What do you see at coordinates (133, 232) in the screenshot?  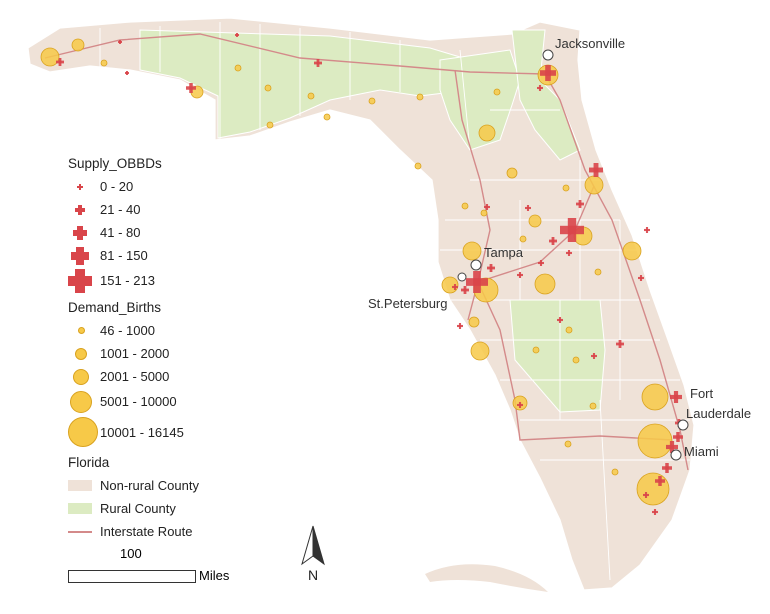 I see `legend-supply-item: 41 - 80` at bounding box center [133, 232].